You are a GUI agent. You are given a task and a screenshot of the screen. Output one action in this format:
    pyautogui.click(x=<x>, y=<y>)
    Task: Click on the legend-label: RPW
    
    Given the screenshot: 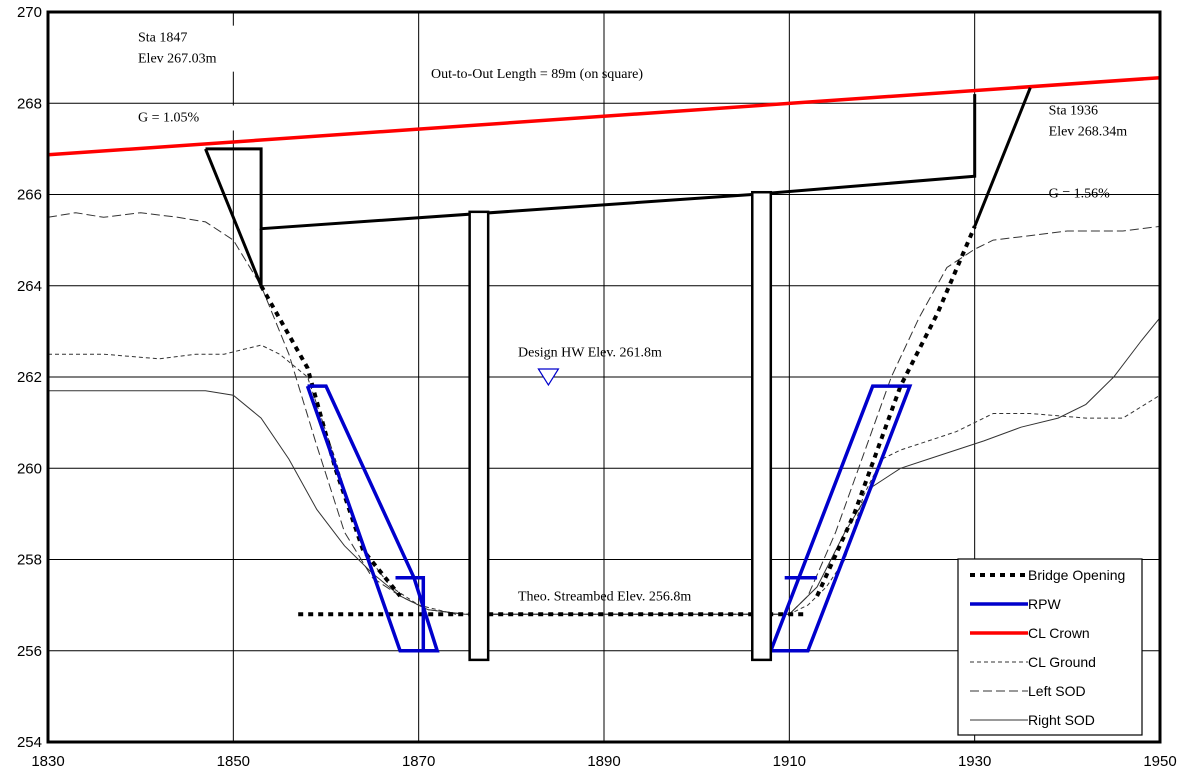 What is the action you would take?
    pyautogui.click(x=1044, y=604)
    